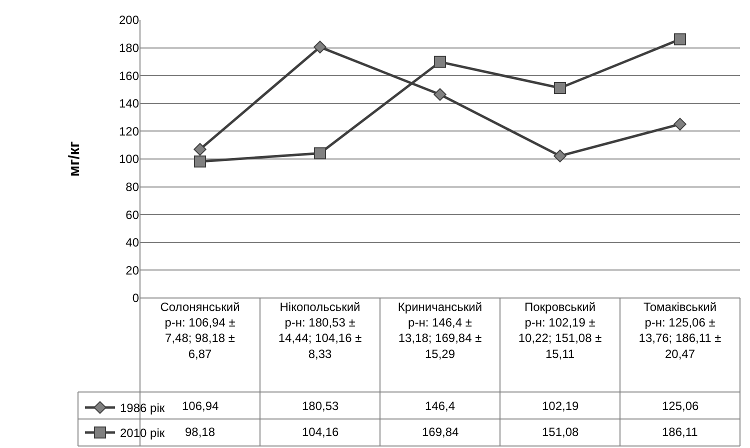  What do you see at coordinates (200, 432) in the screenshot?
I see `data-label: 98,18` at bounding box center [200, 432].